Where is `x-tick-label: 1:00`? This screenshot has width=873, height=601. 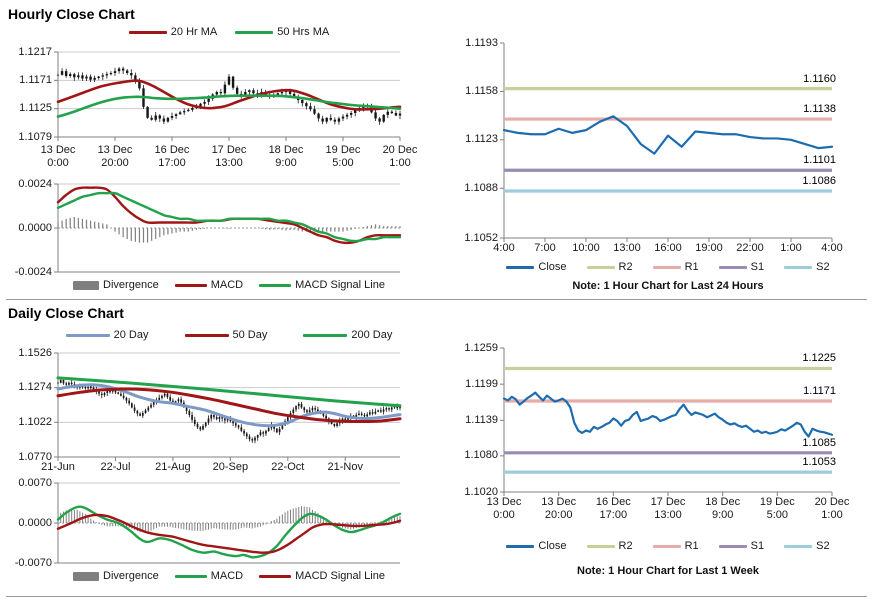
x-tick-label: 1:00 is located at coordinates (791, 248).